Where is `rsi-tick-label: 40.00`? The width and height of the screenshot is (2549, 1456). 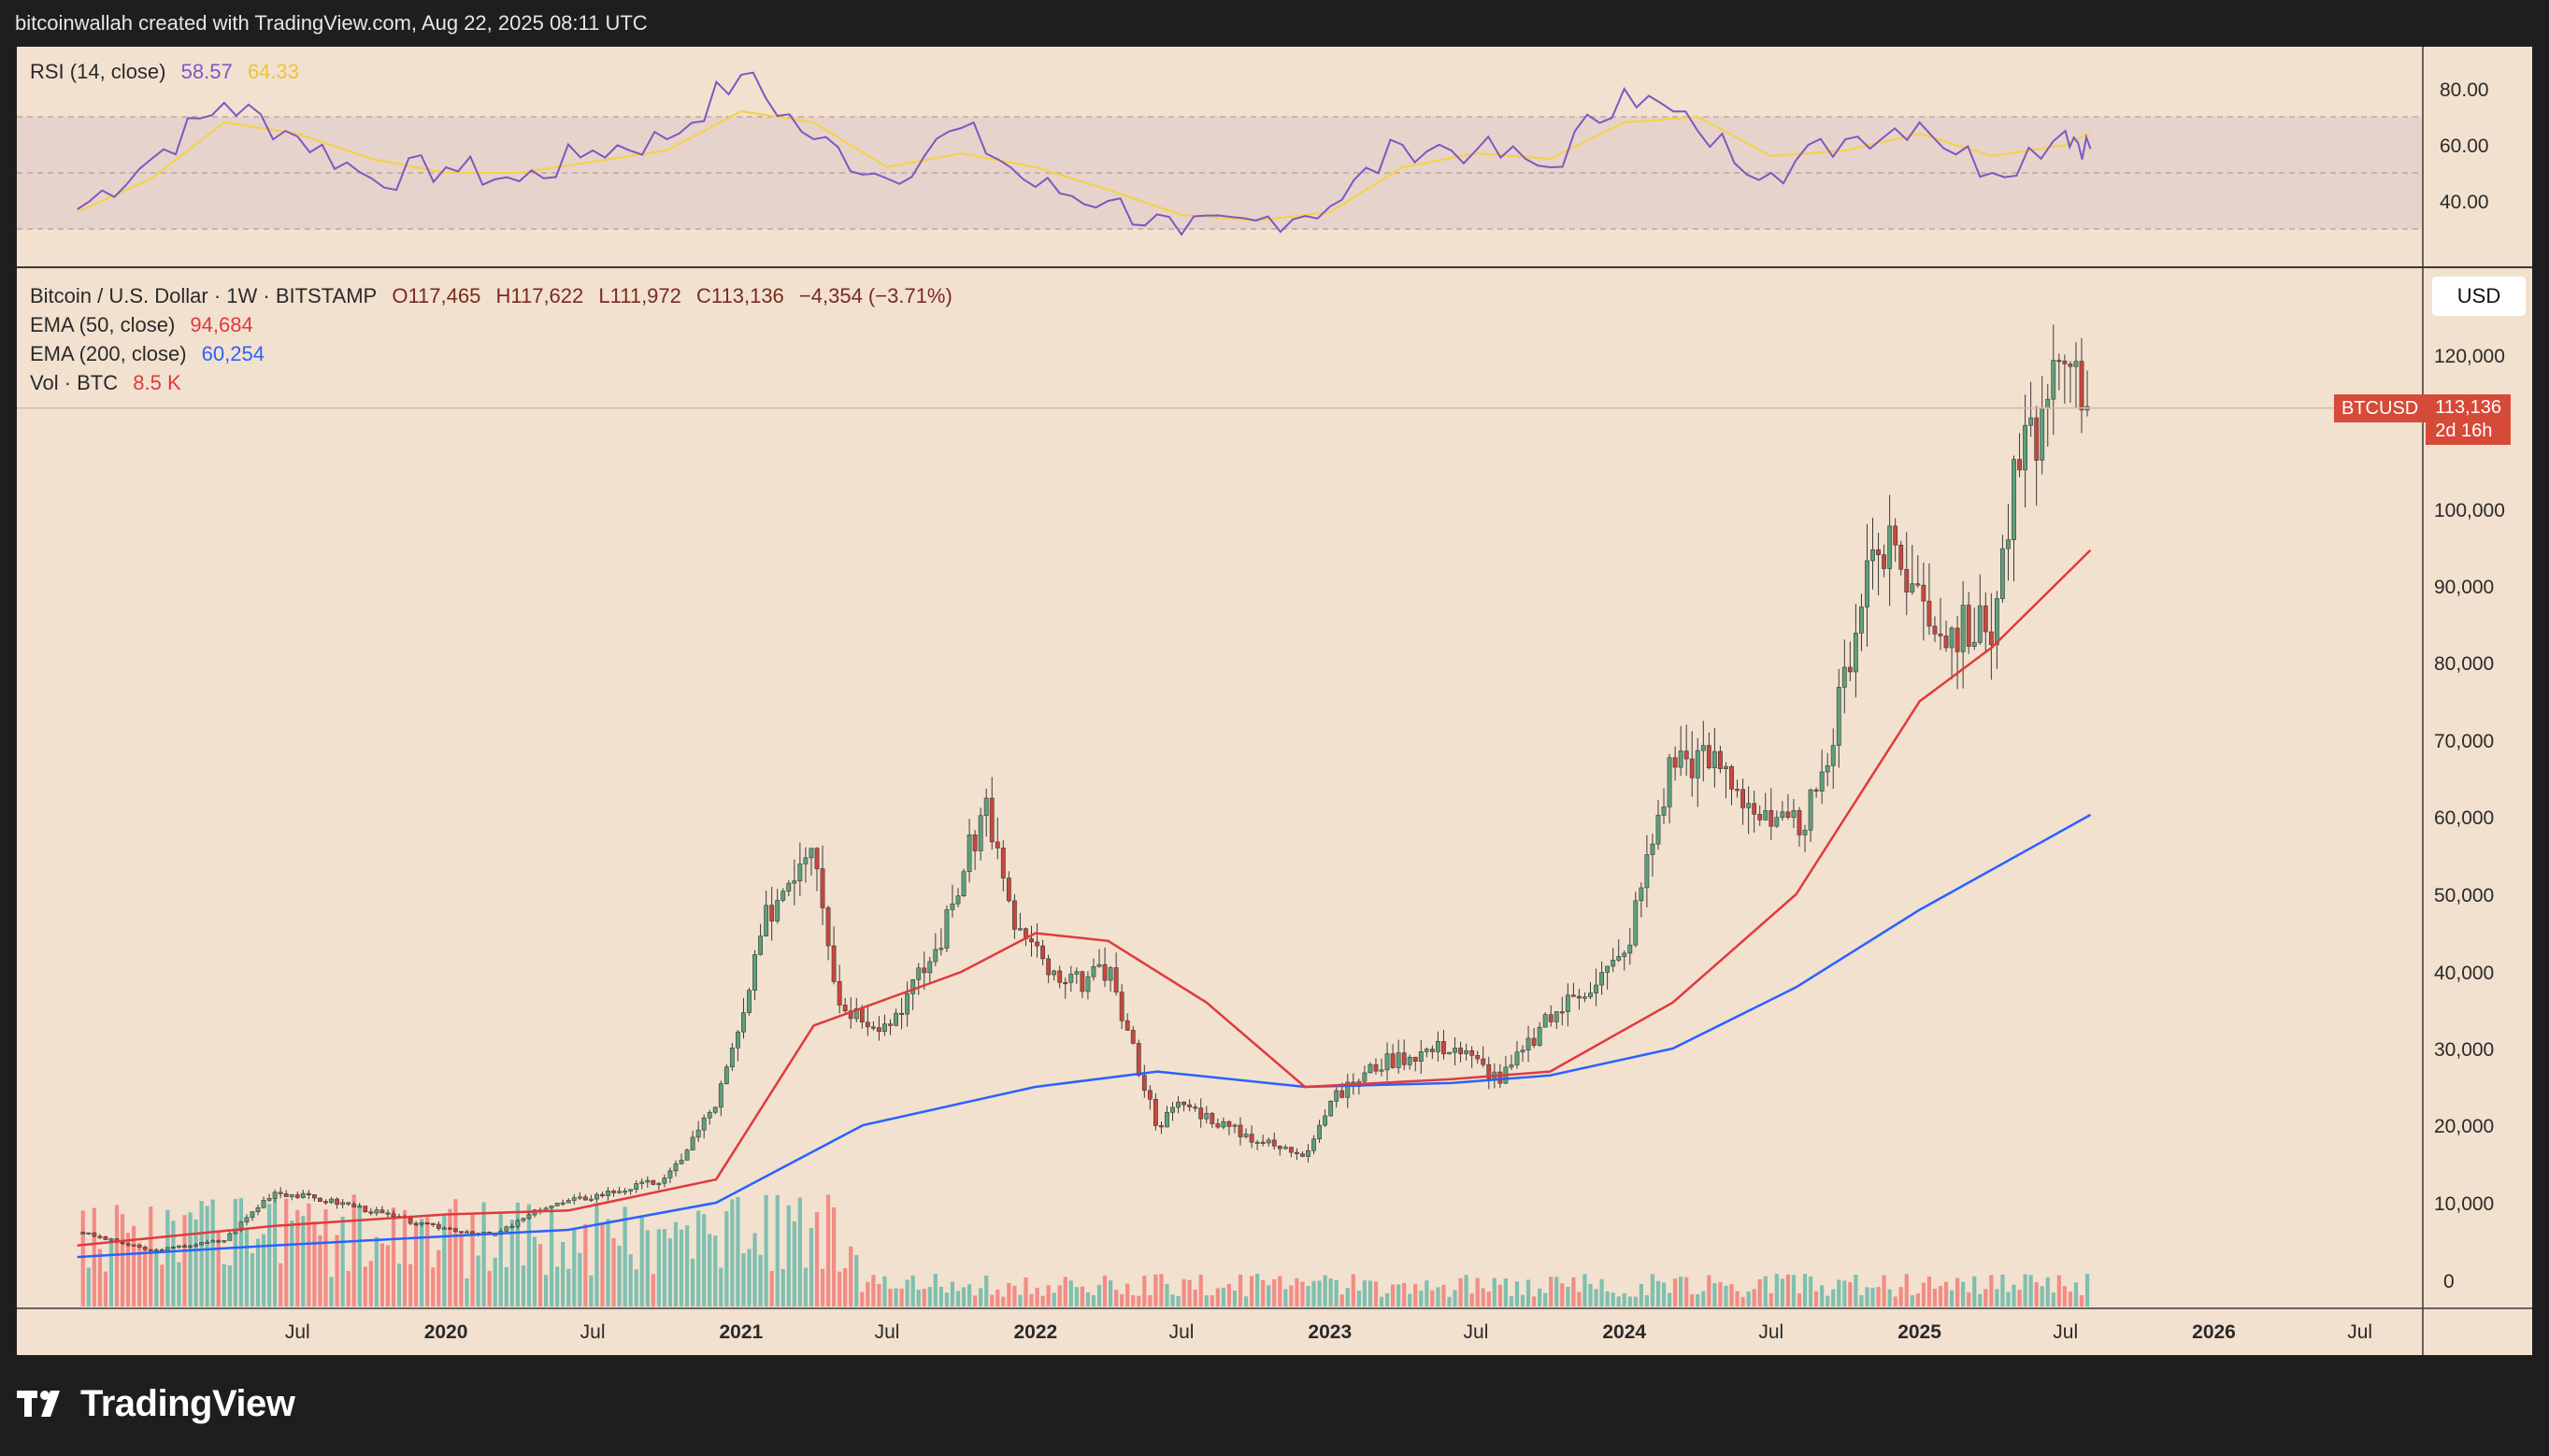 rsi-tick-label: 40.00 is located at coordinates (2464, 202).